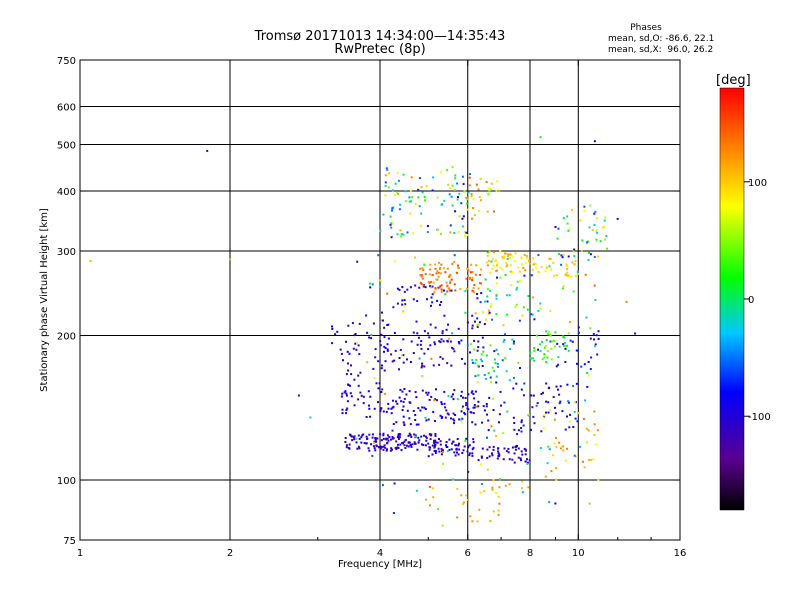 The image size is (800, 600). Describe the element at coordinates (66, 481) in the screenshot. I see `y-tick-label: 100` at that location.